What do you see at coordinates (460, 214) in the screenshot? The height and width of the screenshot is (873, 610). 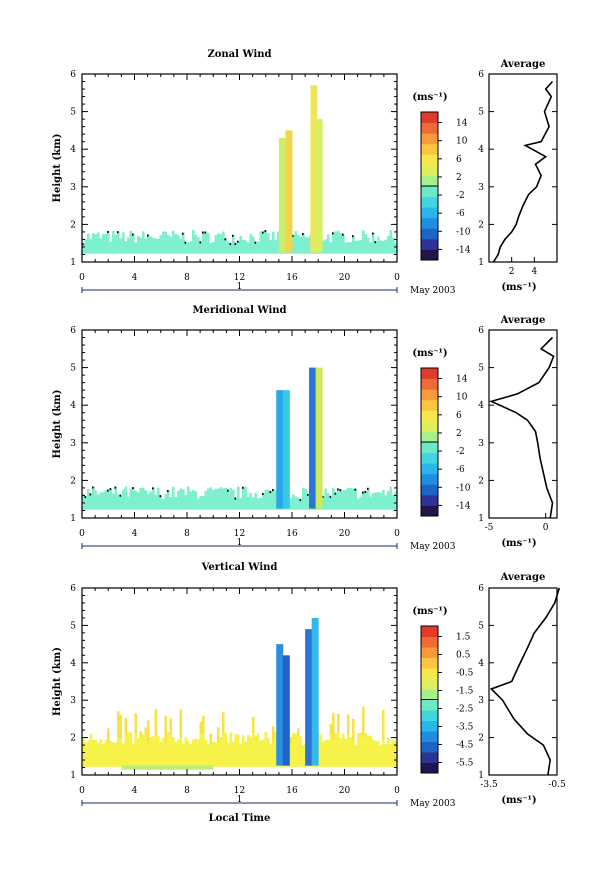 I see `colorbar-tick-label: -6` at bounding box center [460, 214].